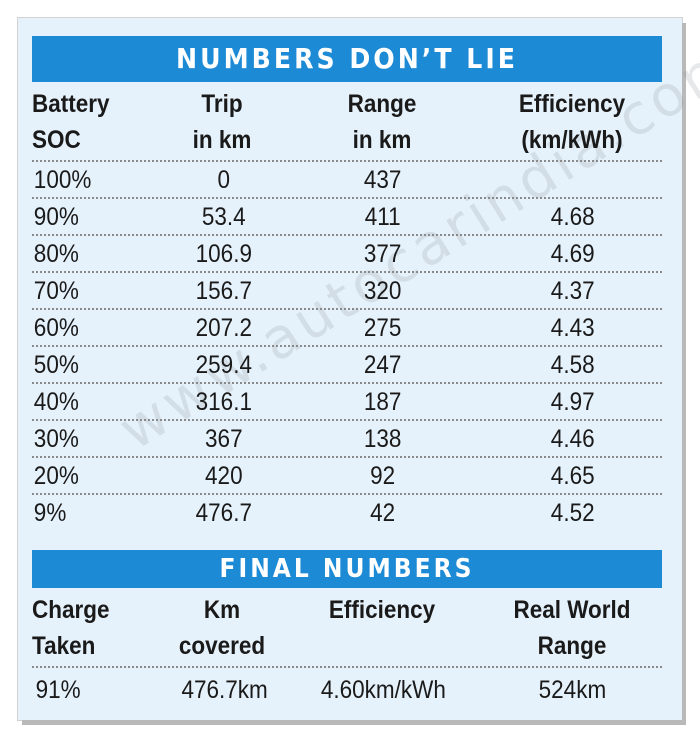 The width and height of the screenshot is (700, 740). What do you see at coordinates (347, 59) in the screenshot?
I see `table-title: NUMBERS DON’T LIE` at bounding box center [347, 59].